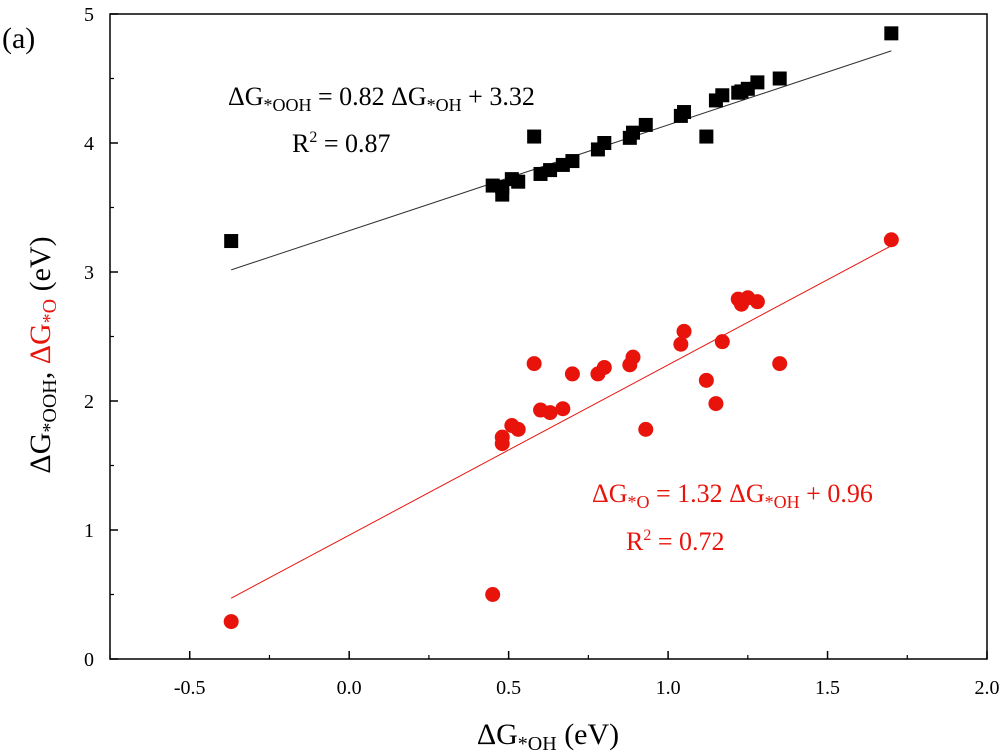 This screenshot has width=1000, height=755. I want to click on panel-label: (a), so click(18, 38).